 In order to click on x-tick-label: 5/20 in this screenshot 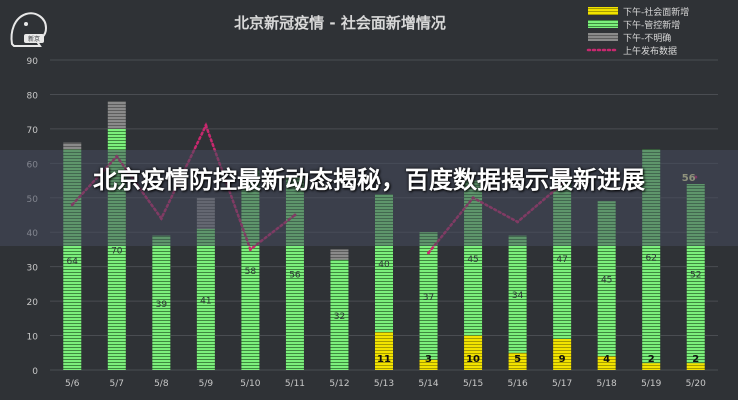, I will do `click(696, 384)`.